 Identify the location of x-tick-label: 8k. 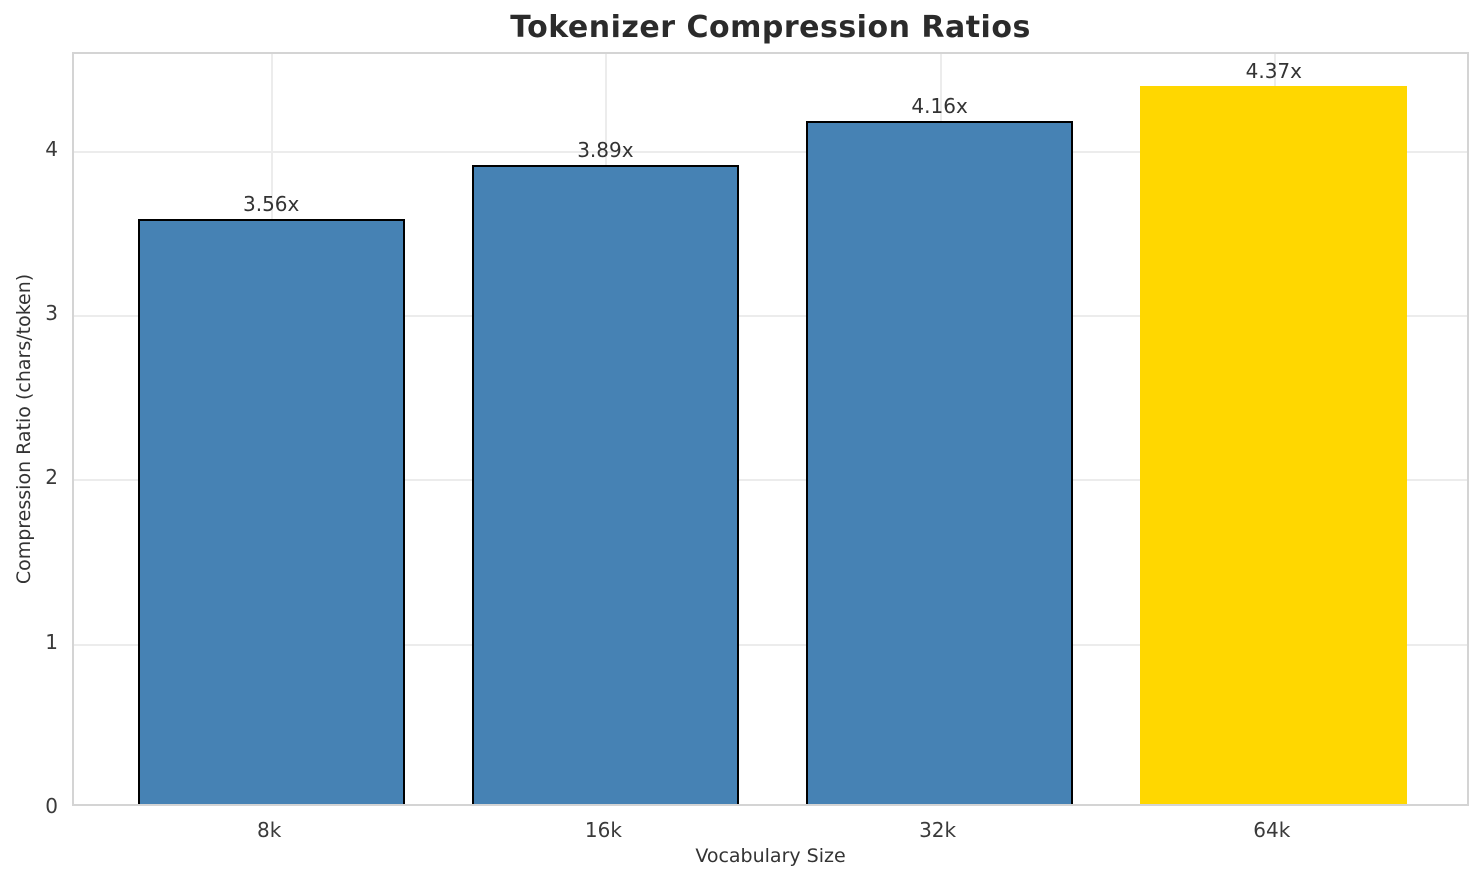
(269, 830).